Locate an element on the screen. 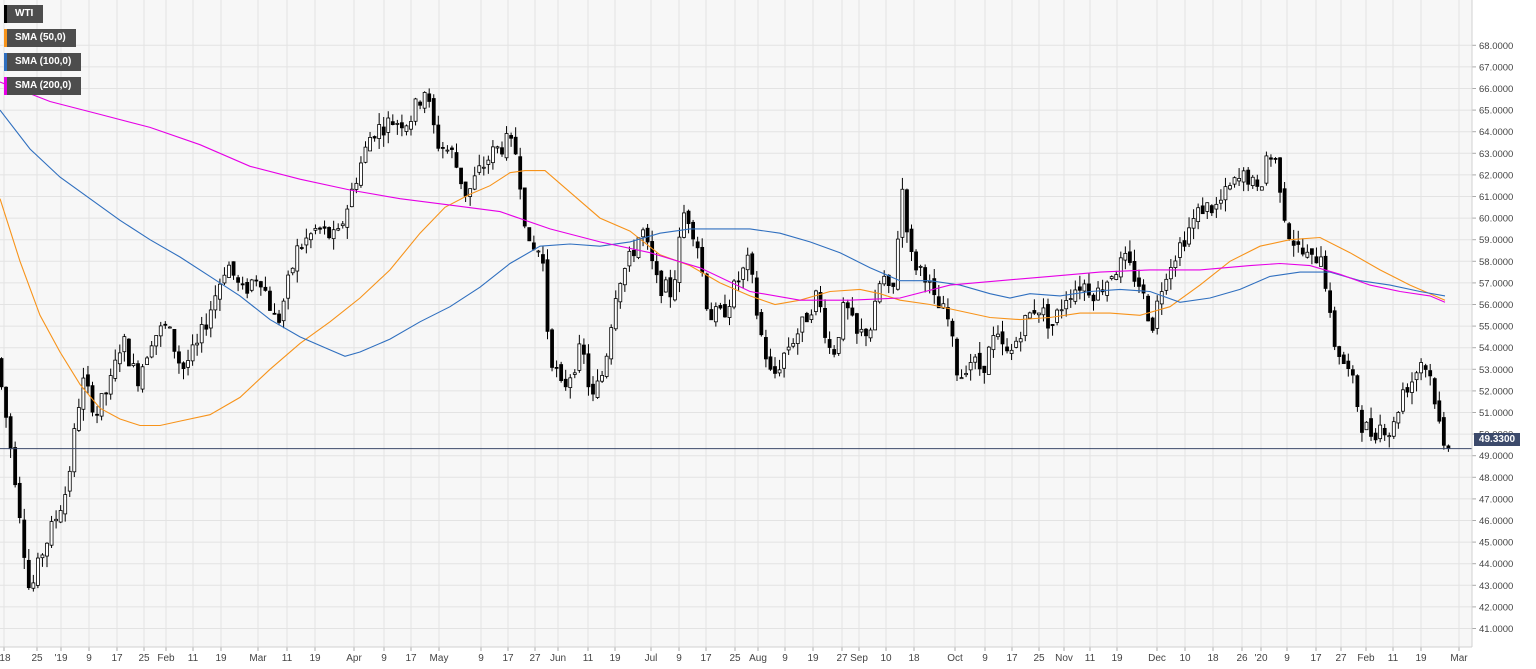 The width and height of the screenshot is (1536, 669). x-tick-label: 19 is located at coordinates (1421, 658).